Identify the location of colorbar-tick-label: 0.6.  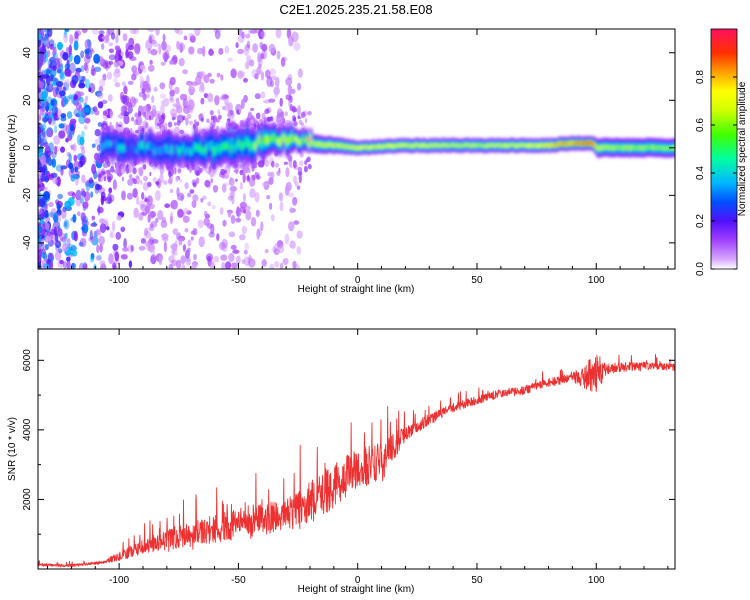
(700, 125).